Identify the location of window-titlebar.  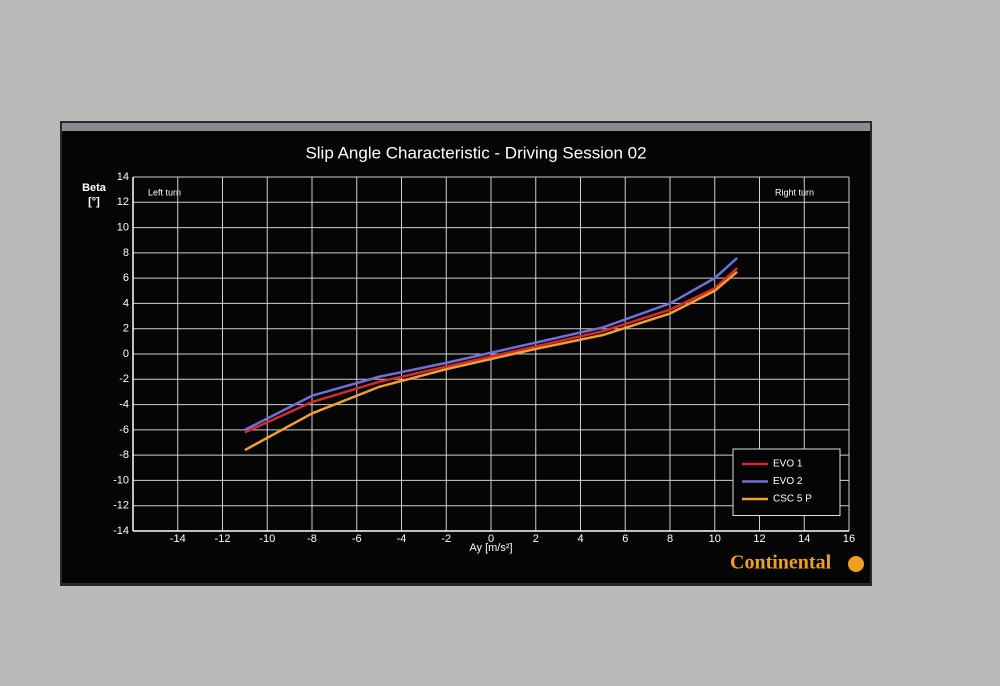
(466, 127).